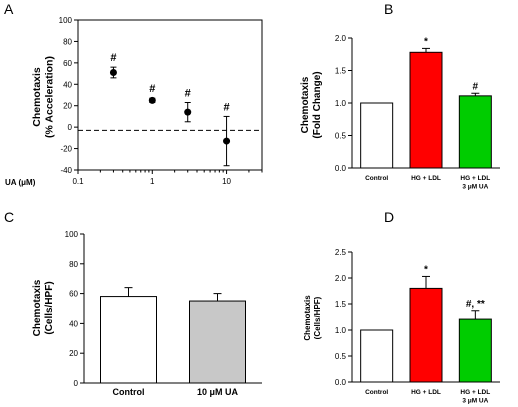 The image size is (518, 407). What do you see at coordinates (341, 382) in the screenshot?
I see `panel-d-y-tick-label: 0.0` at bounding box center [341, 382].